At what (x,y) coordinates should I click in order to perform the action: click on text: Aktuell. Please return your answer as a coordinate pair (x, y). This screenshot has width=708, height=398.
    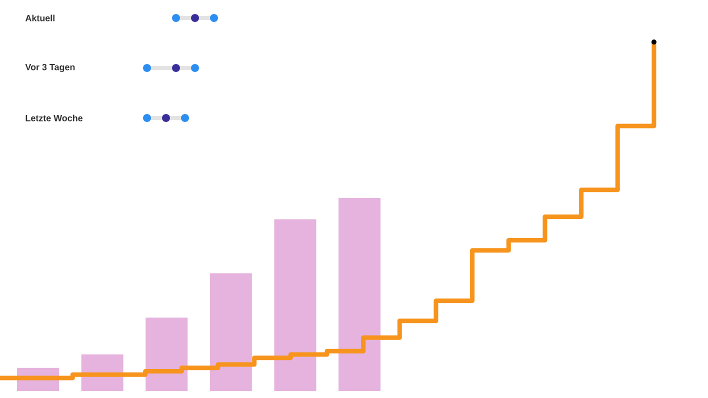
    Looking at the image, I should click on (39, 18).